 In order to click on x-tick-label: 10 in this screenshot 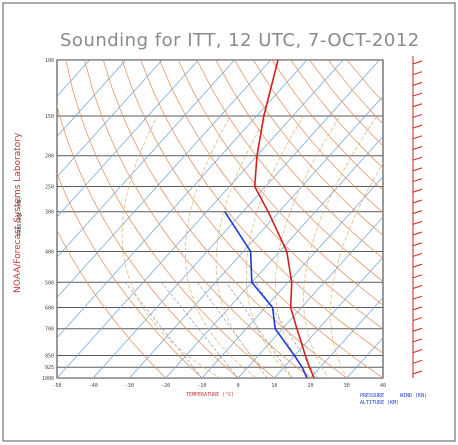, I will do `click(274, 386)`.